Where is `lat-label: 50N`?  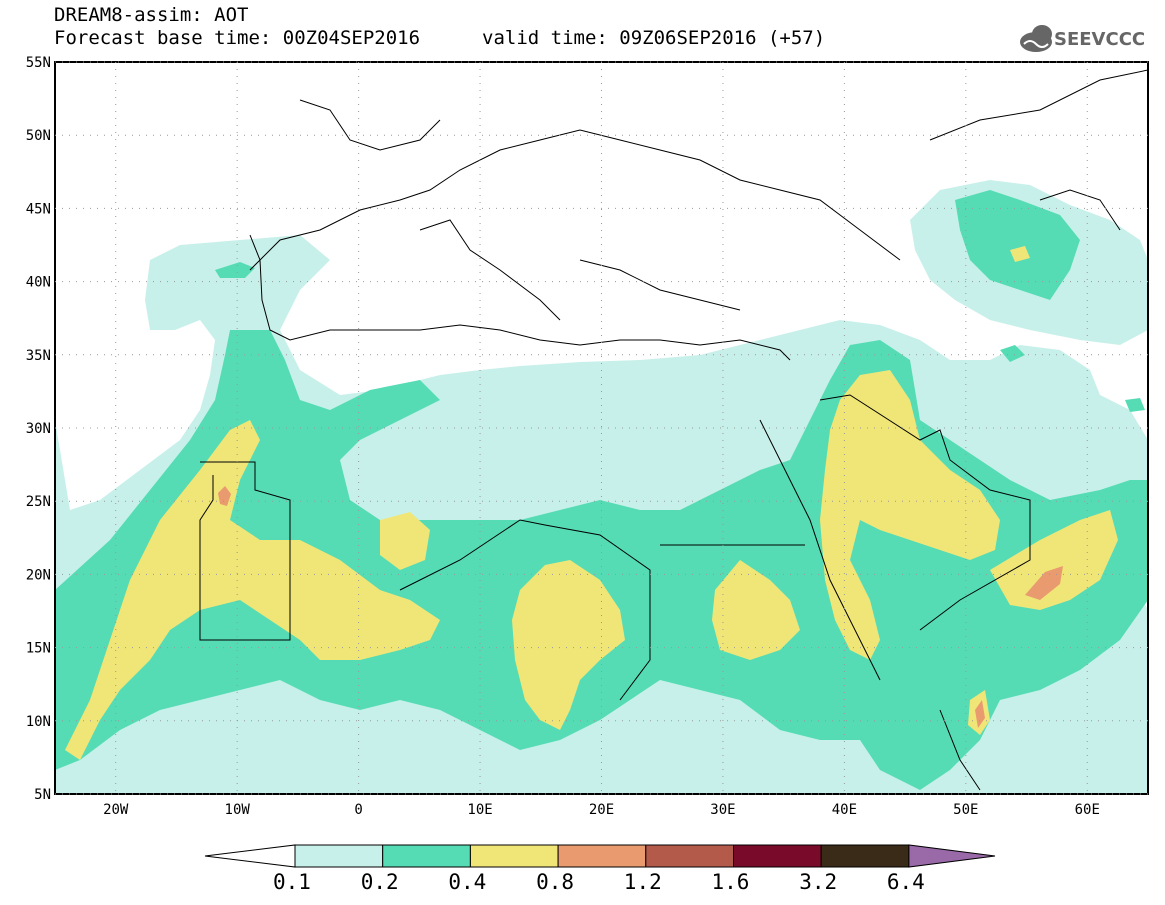
lat-label: 50N is located at coordinates (38, 136).